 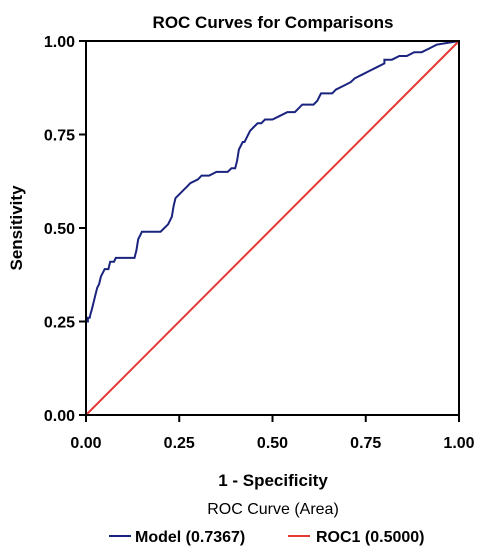 What do you see at coordinates (273, 480) in the screenshot?
I see `x-axis-title: 1 - Specificity` at bounding box center [273, 480].